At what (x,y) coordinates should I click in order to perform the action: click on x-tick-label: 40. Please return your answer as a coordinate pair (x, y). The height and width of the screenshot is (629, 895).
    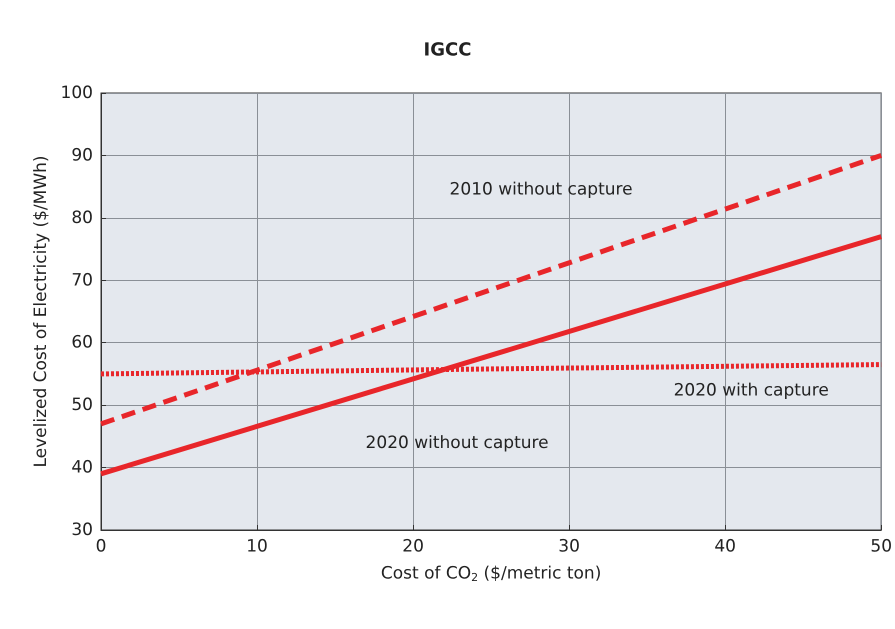
    Looking at the image, I should click on (725, 546).